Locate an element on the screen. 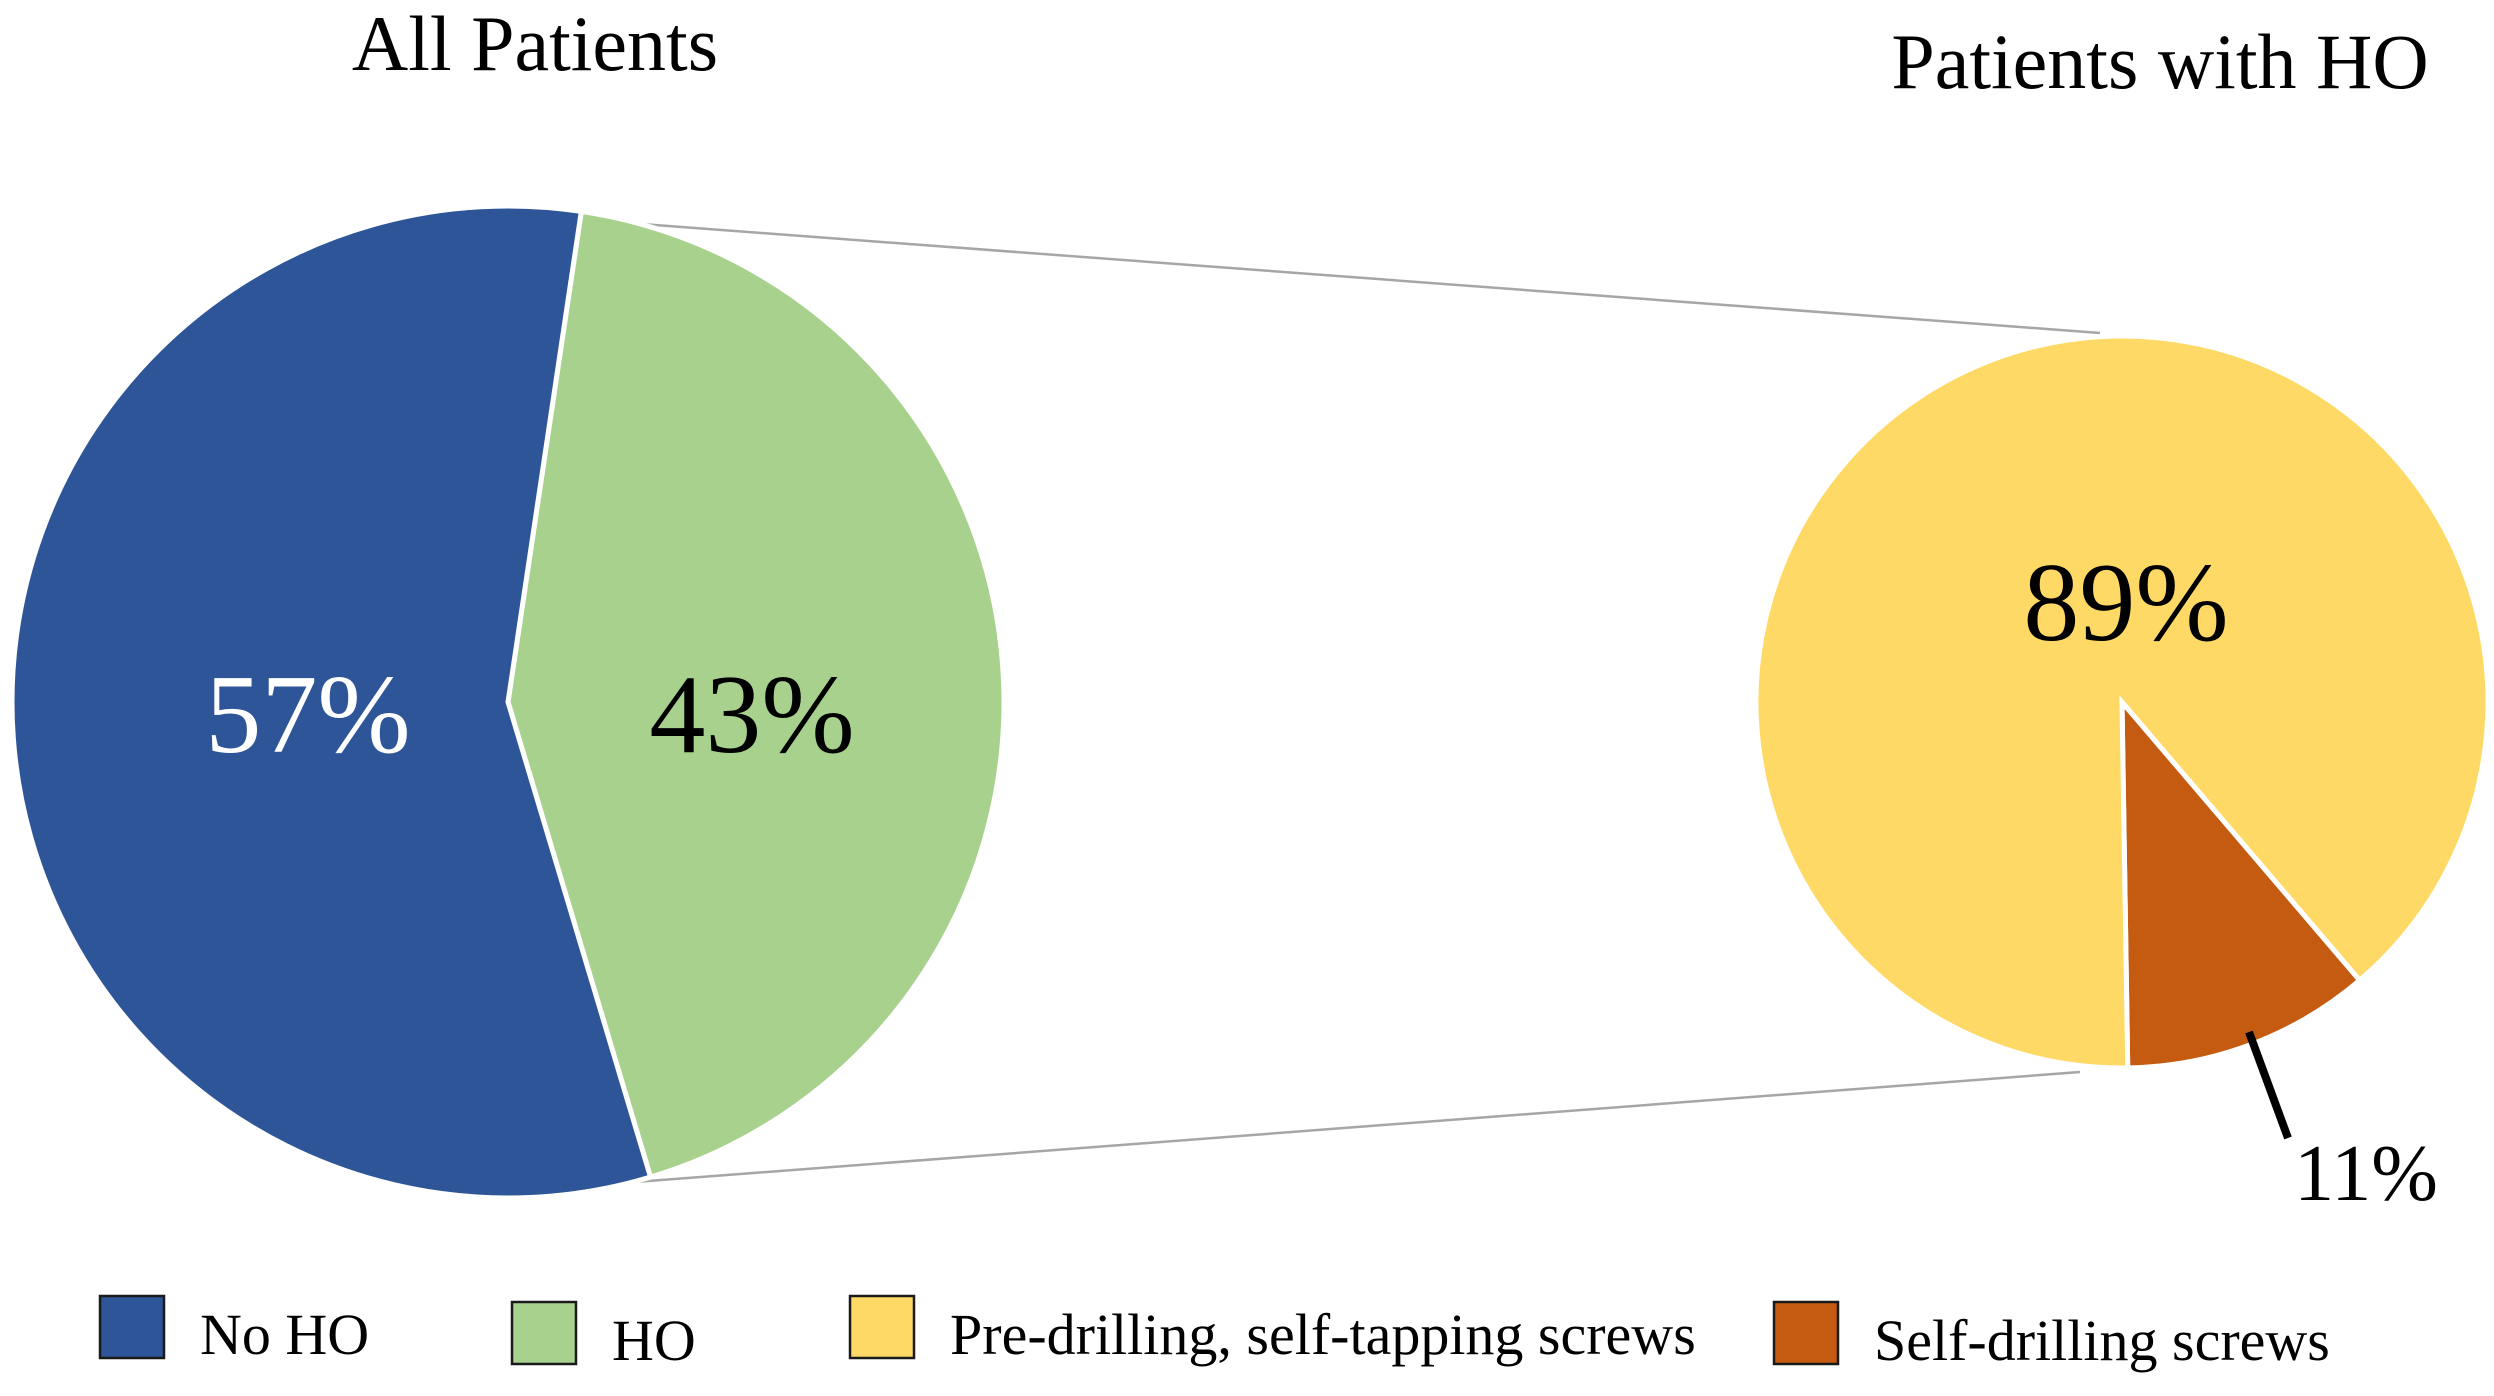 The height and width of the screenshot is (1396, 2494). legend-swatch-no-ho is located at coordinates (132, 1327).